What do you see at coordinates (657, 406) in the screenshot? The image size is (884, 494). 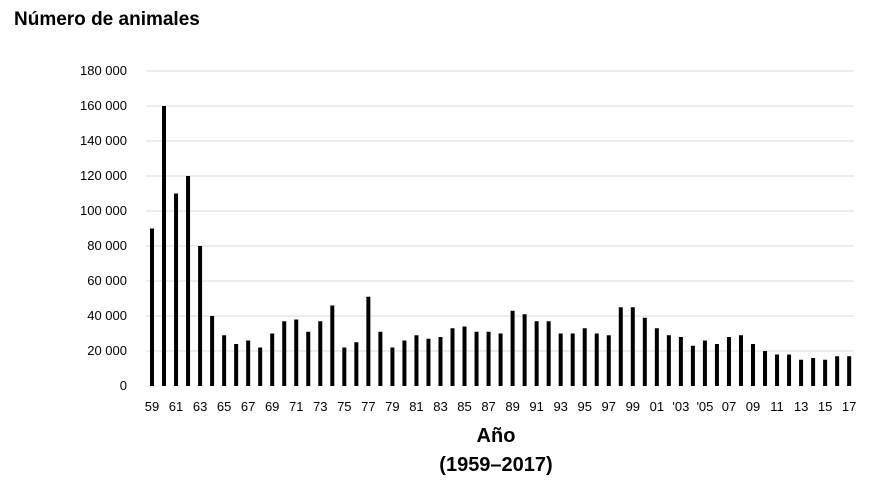 I see `x-tick-label: 01` at bounding box center [657, 406].